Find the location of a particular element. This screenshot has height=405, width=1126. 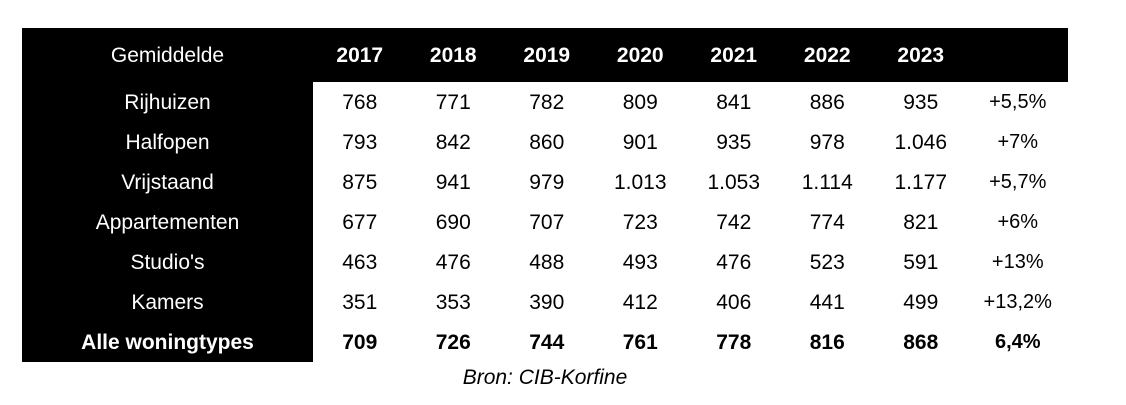

value-cell: 709 is located at coordinates (360, 342).